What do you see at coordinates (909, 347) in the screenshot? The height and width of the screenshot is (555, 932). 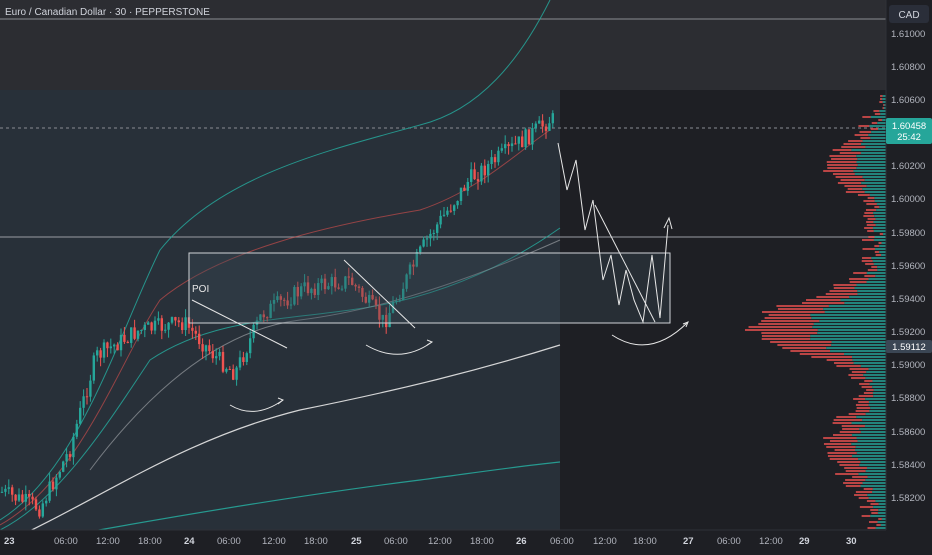 I see `marked-price-value: 1.59112` at bounding box center [909, 347].